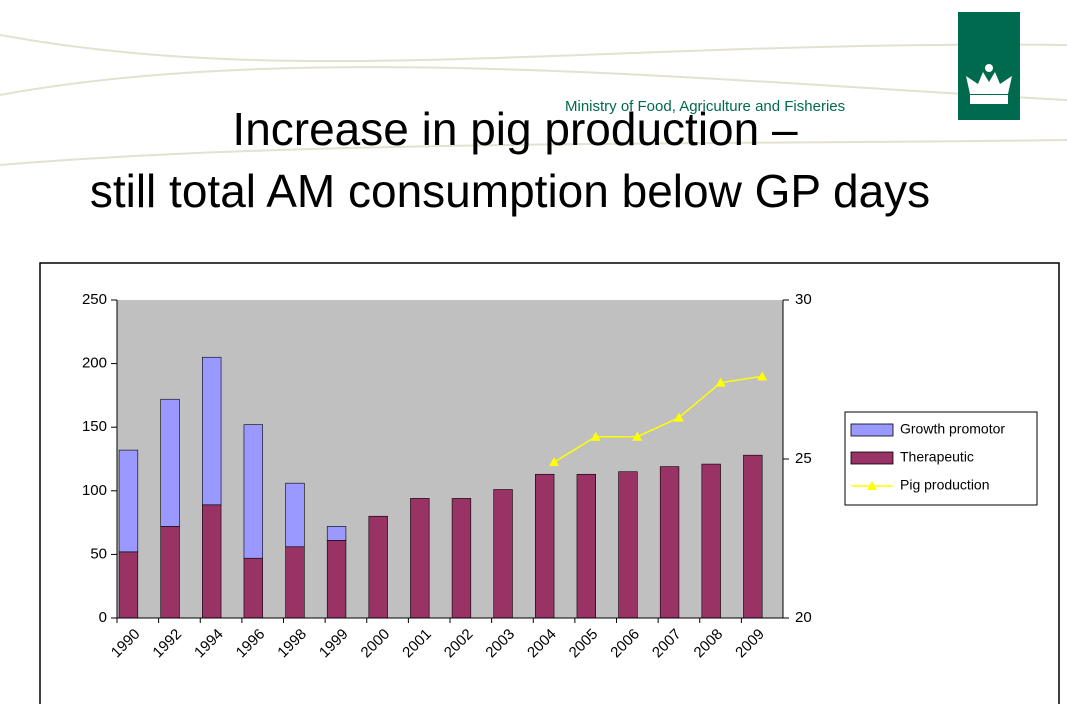 Image resolution: width=1067 pixels, height=704 pixels. What do you see at coordinates (515, 129) in the screenshot?
I see `title-line: Increase in pig production –` at bounding box center [515, 129].